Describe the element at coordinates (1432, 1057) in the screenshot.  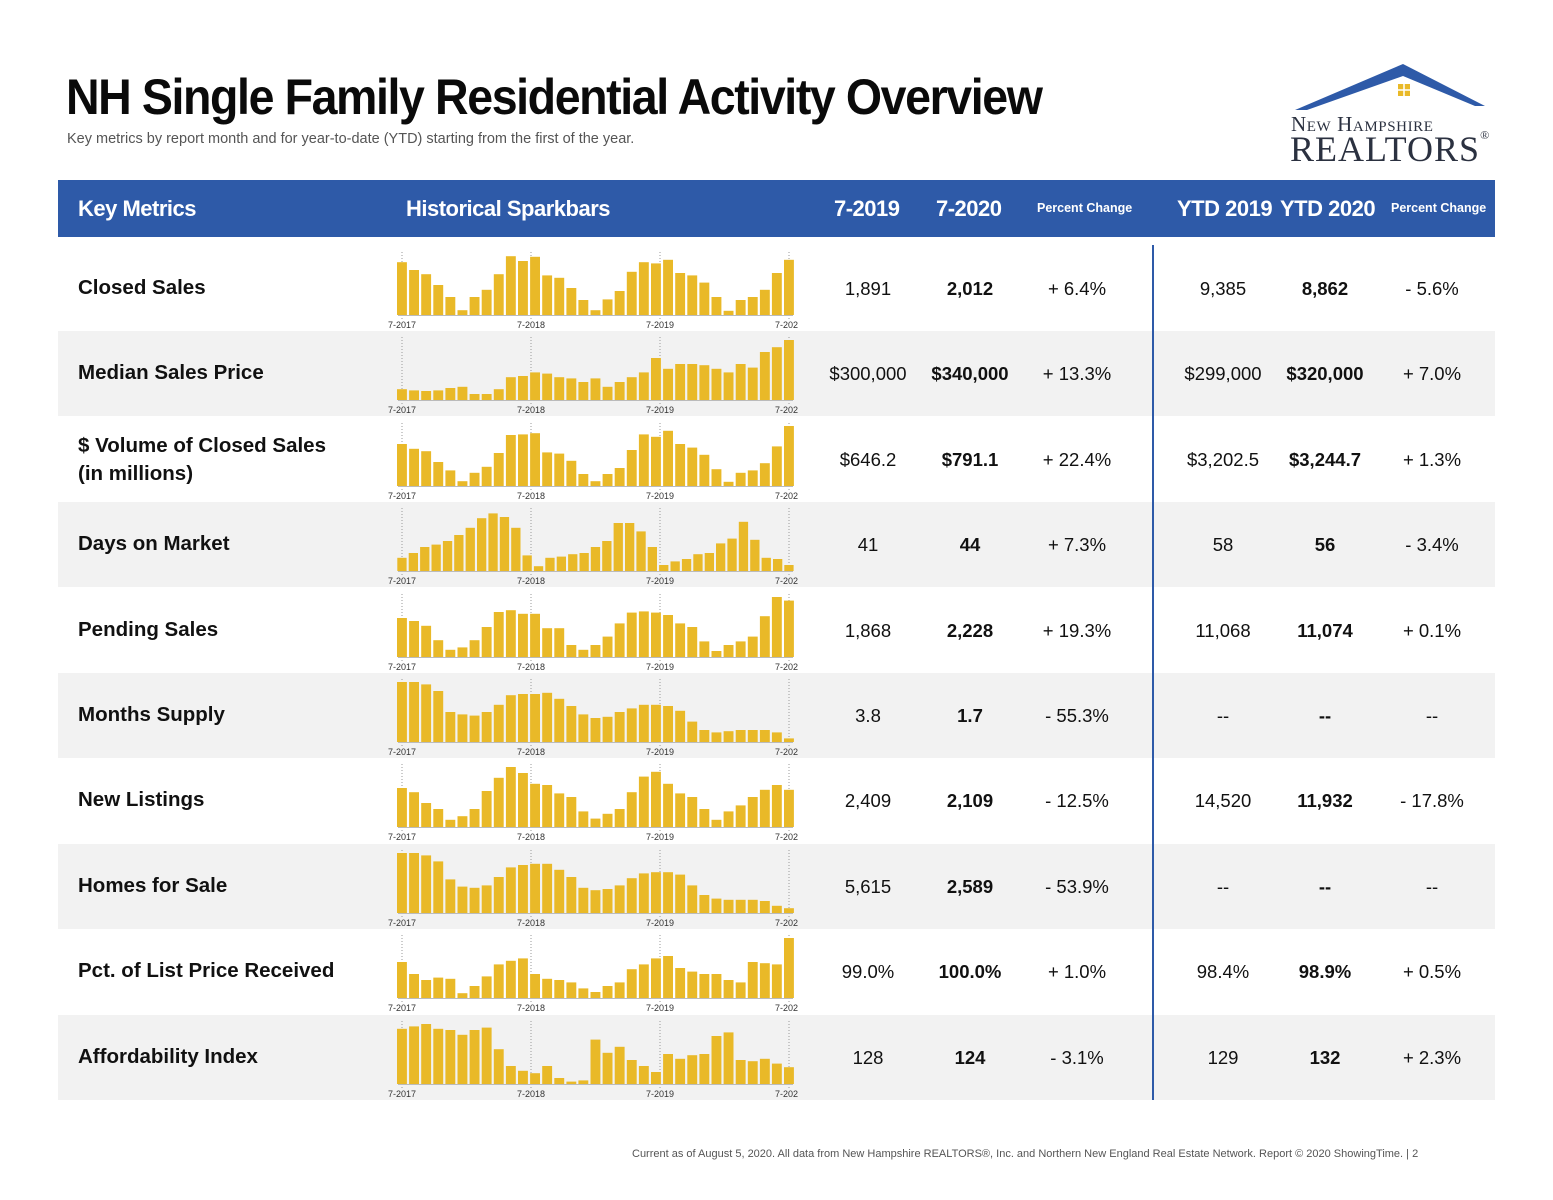
I see `value-ytd-percent-change: + 2.3%` at that location.